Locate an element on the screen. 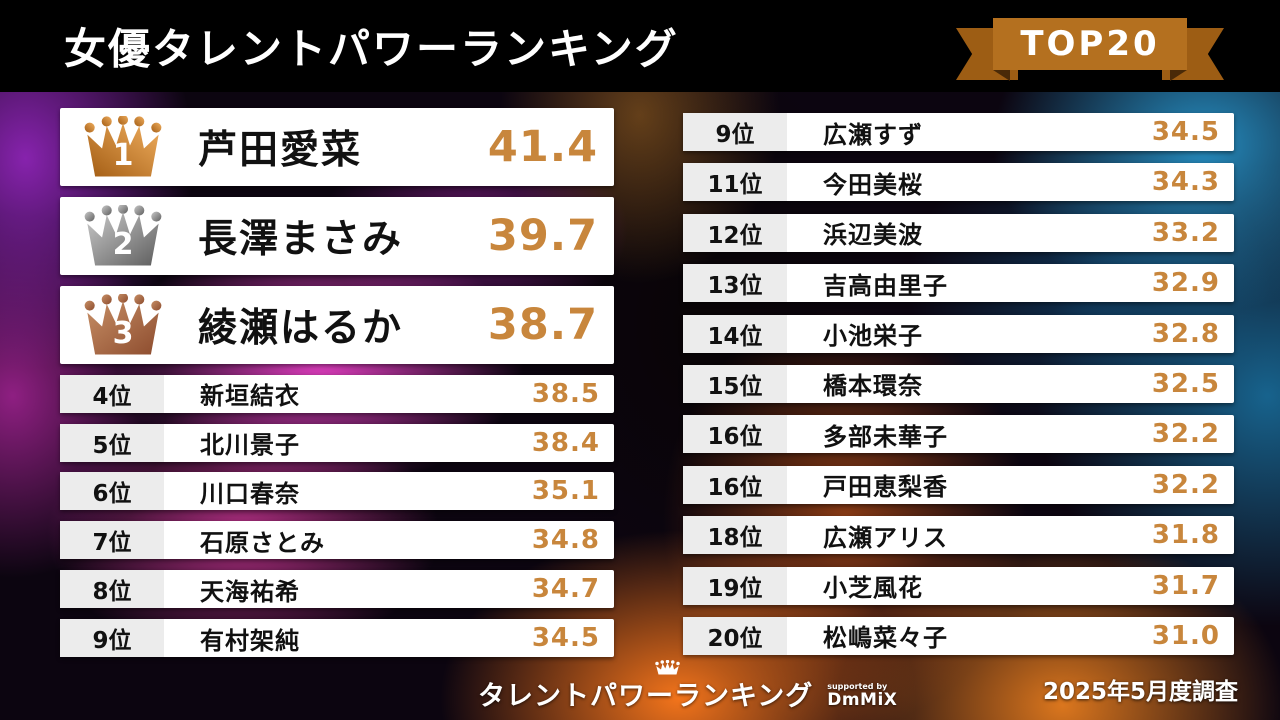 The width and height of the screenshot is (1280, 720). supported-by-block: supported by DmMiX is located at coordinates (862, 697).